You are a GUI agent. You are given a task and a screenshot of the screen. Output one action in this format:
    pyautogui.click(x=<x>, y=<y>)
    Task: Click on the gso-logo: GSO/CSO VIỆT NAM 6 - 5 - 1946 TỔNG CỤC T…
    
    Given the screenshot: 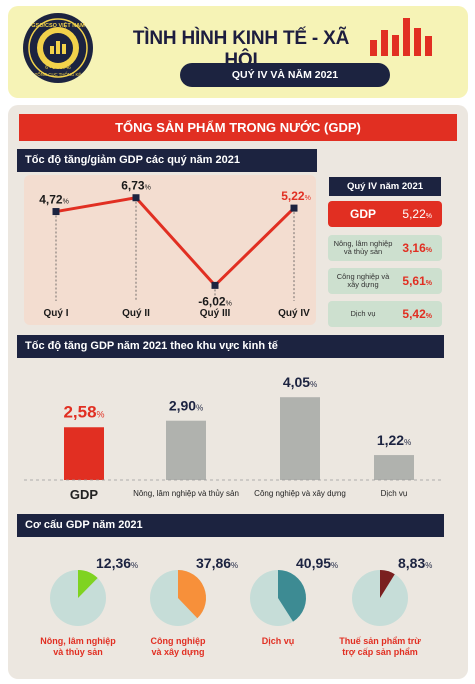 What is the action you would take?
    pyautogui.click(x=58, y=48)
    